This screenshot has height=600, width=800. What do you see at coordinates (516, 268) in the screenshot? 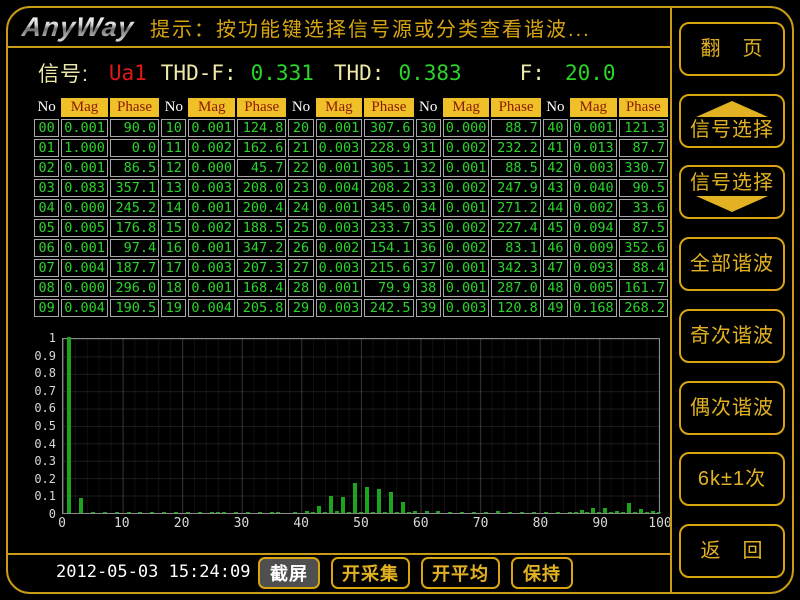
I see `table-cell: 342.3` at bounding box center [516, 268].